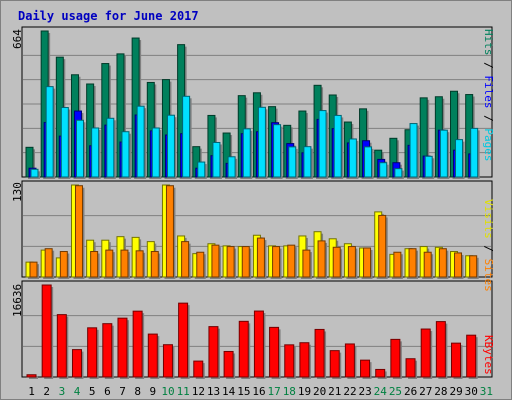  I want to click on x-tick-label: 15, so click(243, 391).